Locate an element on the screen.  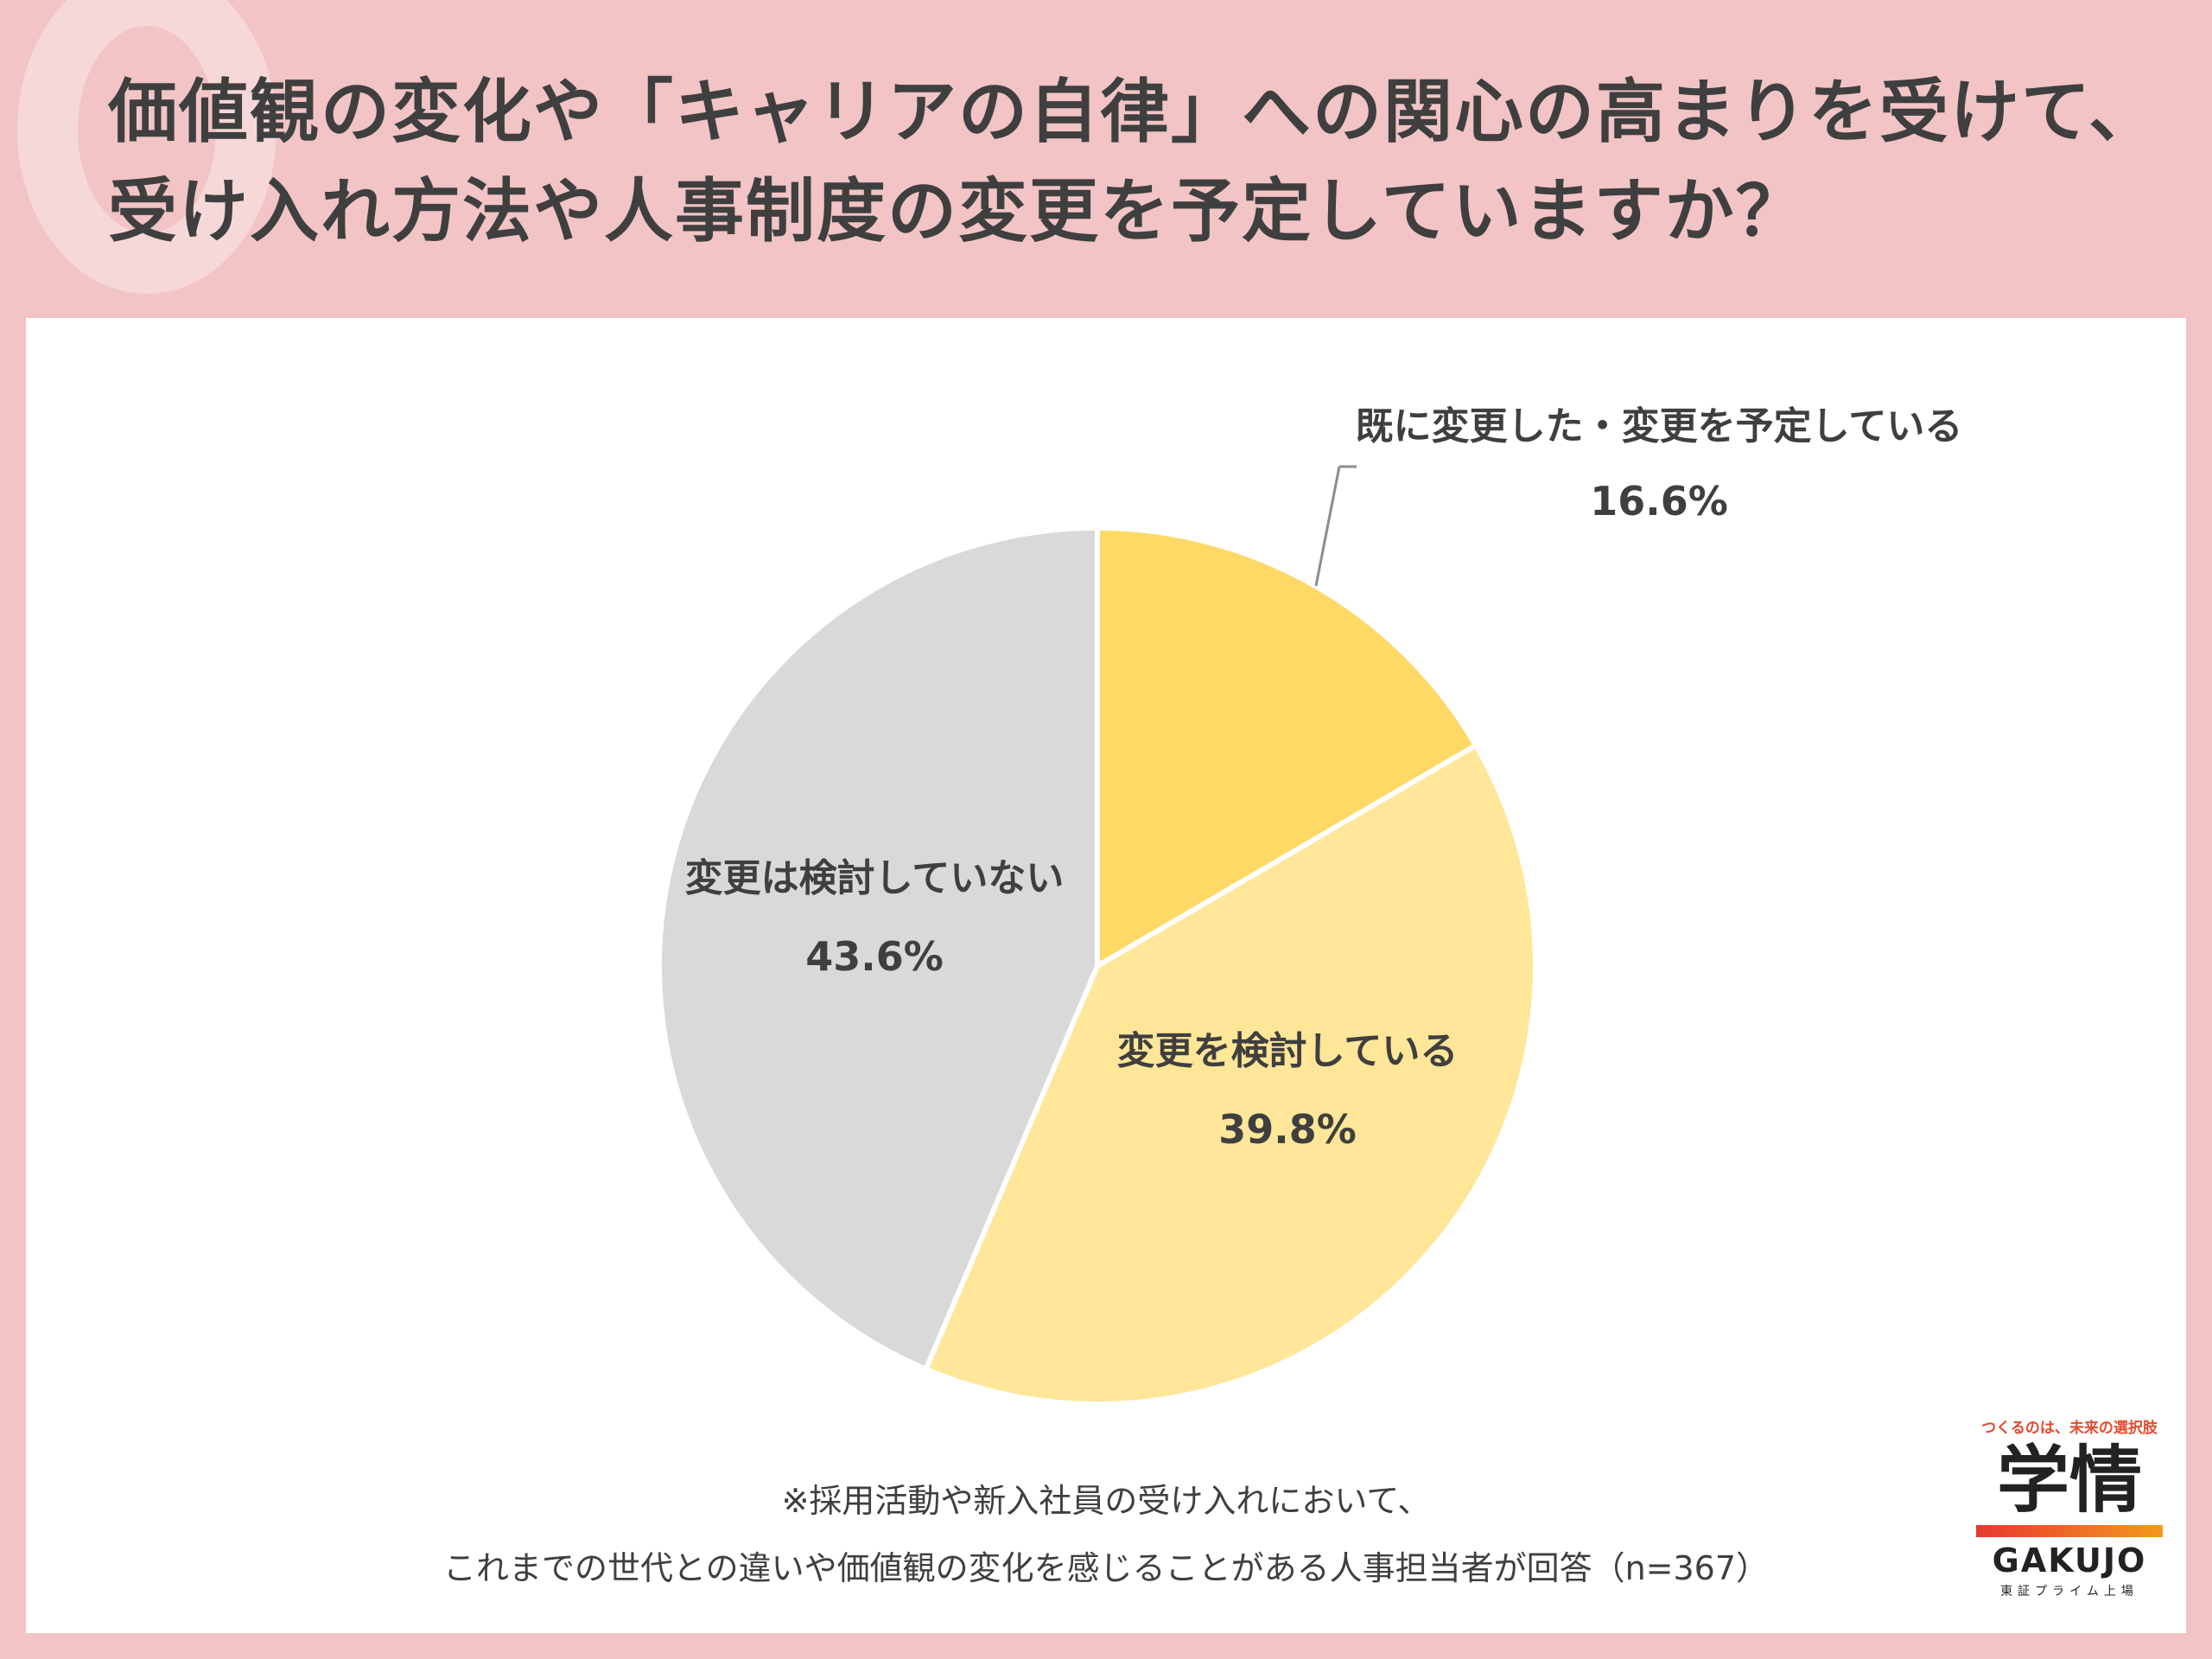
title-line-2: 受け入れ方法や人事制度の変更を予定していますか？ is located at coordinates (957, 211).